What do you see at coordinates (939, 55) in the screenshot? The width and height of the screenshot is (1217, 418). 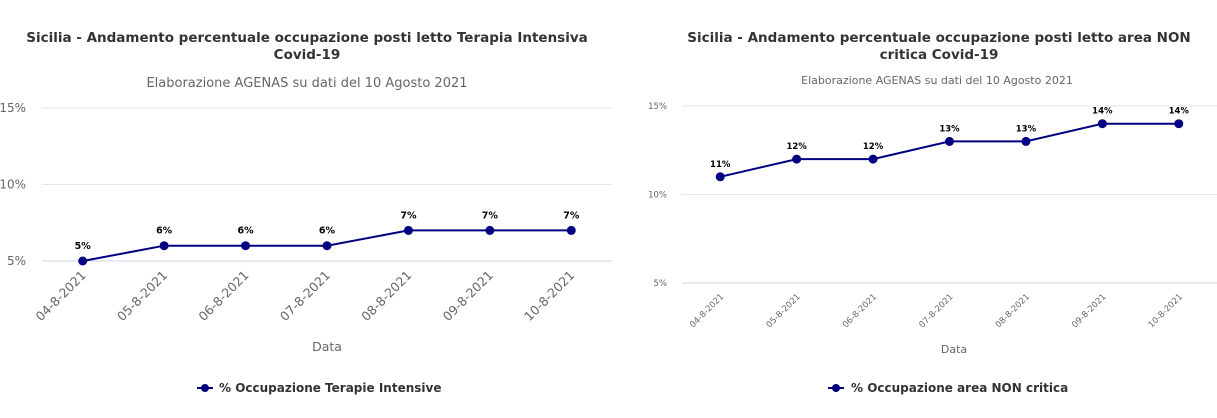 I see `chart-title-line-2: critica Covid-19` at bounding box center [939, 55].